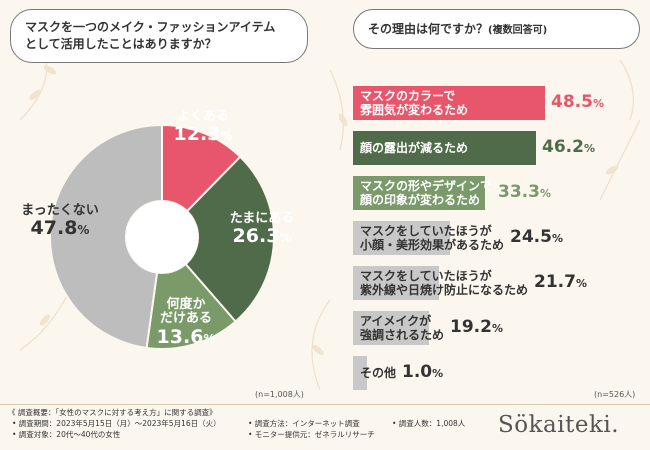 The width and height of the screenshot is (650, 450). What do you see at coordinates (374, 373) in the screenshot?
I see `bar: その他` at bounding box center [374, 373].